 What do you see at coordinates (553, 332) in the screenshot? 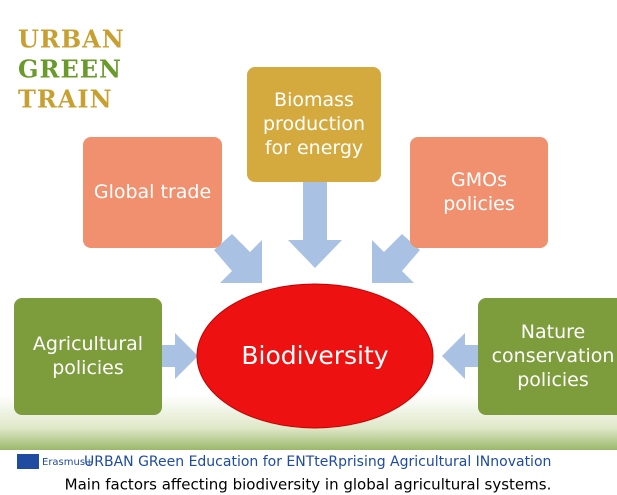
I see `factor-label: Nature` at bounding box center [553, 332].